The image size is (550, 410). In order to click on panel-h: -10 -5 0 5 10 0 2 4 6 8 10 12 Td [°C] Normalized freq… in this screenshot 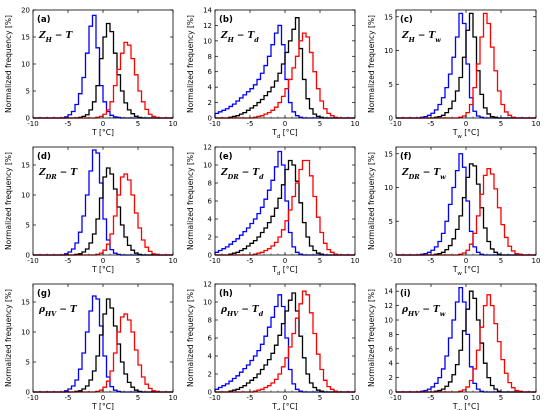, I will do `click(272, 345)`.